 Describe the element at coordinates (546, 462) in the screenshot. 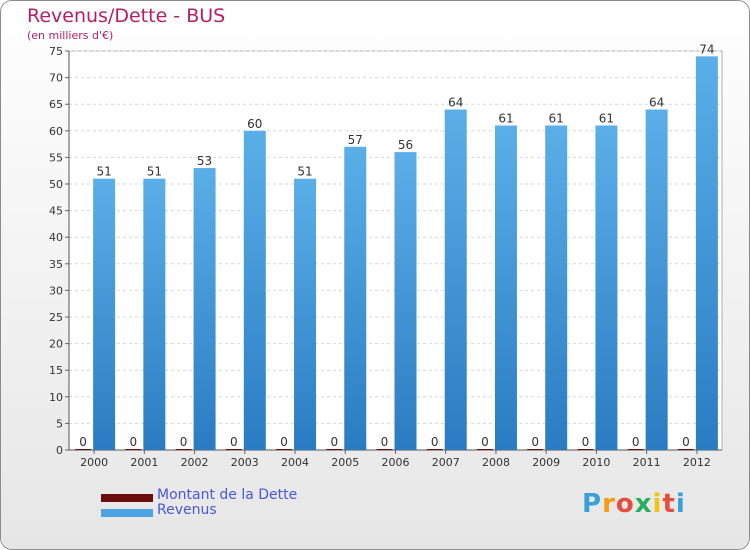

I see `x-tick-label-2009: 2009` at that location.